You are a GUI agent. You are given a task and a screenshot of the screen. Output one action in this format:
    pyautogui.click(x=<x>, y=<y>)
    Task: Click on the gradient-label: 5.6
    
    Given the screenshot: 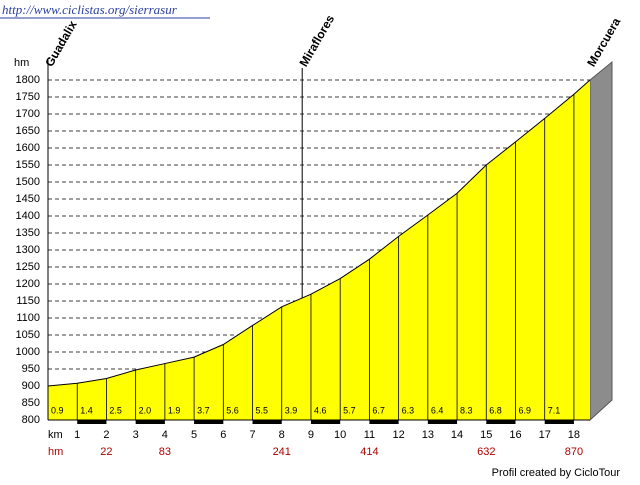 What is the action you would take?
    pyautogui.click(x=232, y=410)
    